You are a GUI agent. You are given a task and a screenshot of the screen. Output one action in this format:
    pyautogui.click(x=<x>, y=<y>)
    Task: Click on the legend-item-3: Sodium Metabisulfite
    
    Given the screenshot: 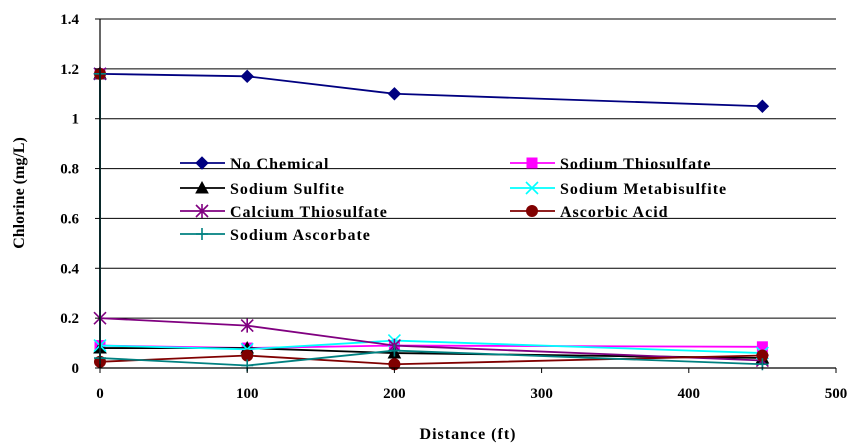 What is the action you would take?
    pyautogui.click(x=618, y=189)
    